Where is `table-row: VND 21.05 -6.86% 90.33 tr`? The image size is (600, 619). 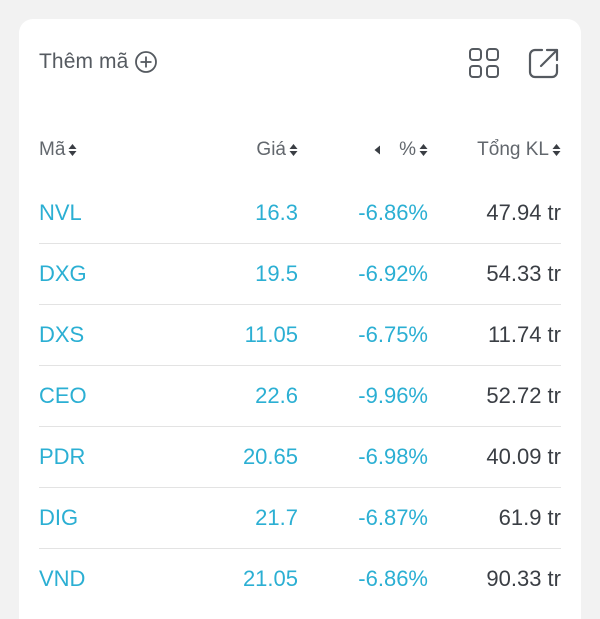
table-row: VND 21.05 -6.86% 90.33 tr is located at coordinates (300, 579).